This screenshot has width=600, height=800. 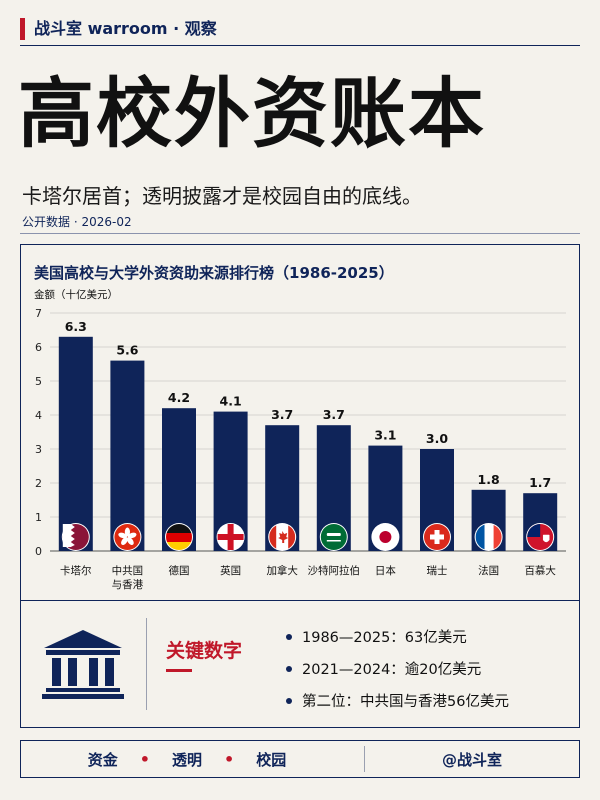 What do you see at coordinates (38, 381) in the screenshot?
I see `y-tick-label: 5` at bounding box center [38, 381].